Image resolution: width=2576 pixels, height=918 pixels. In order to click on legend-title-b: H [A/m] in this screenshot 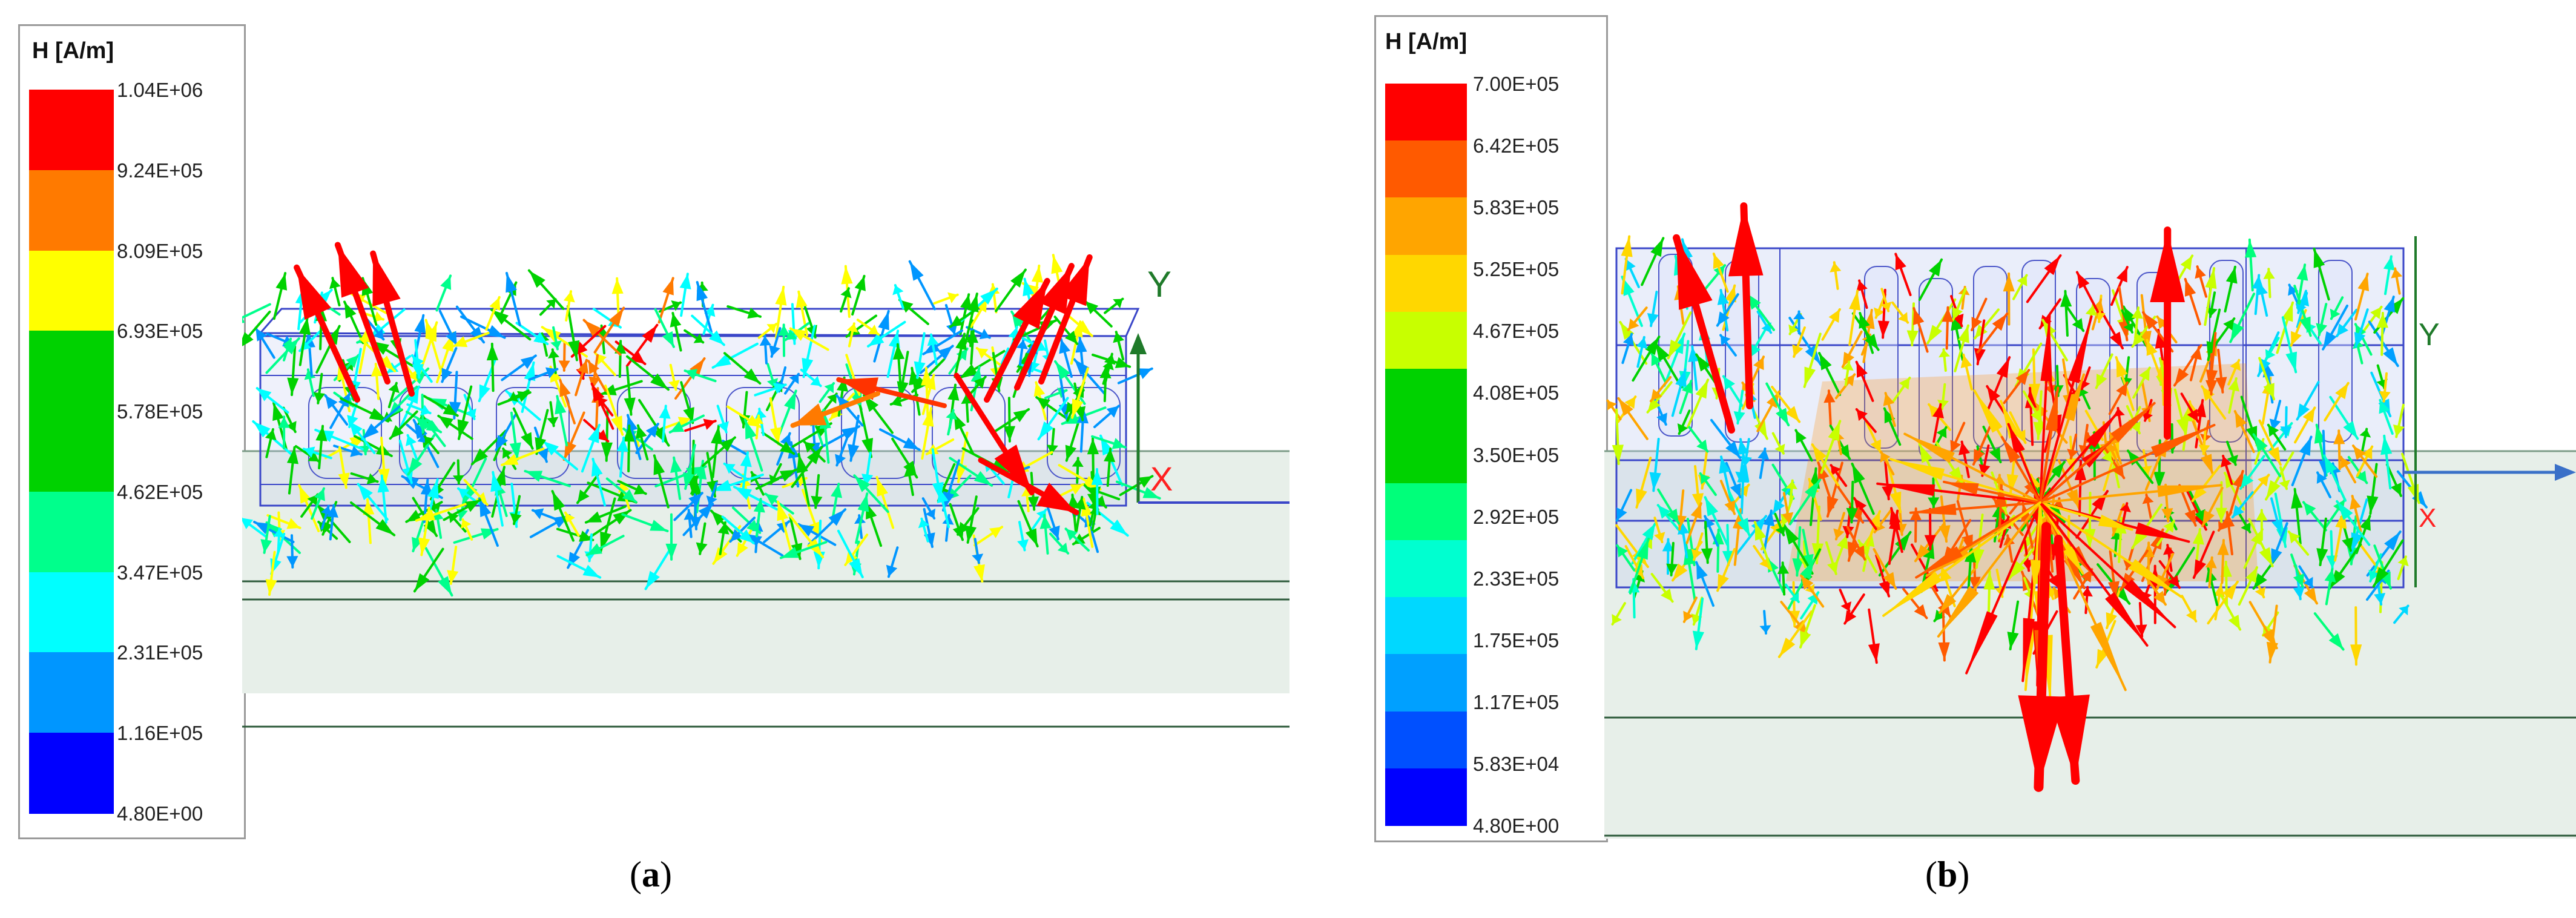, I will do `click(1426, 41)`.